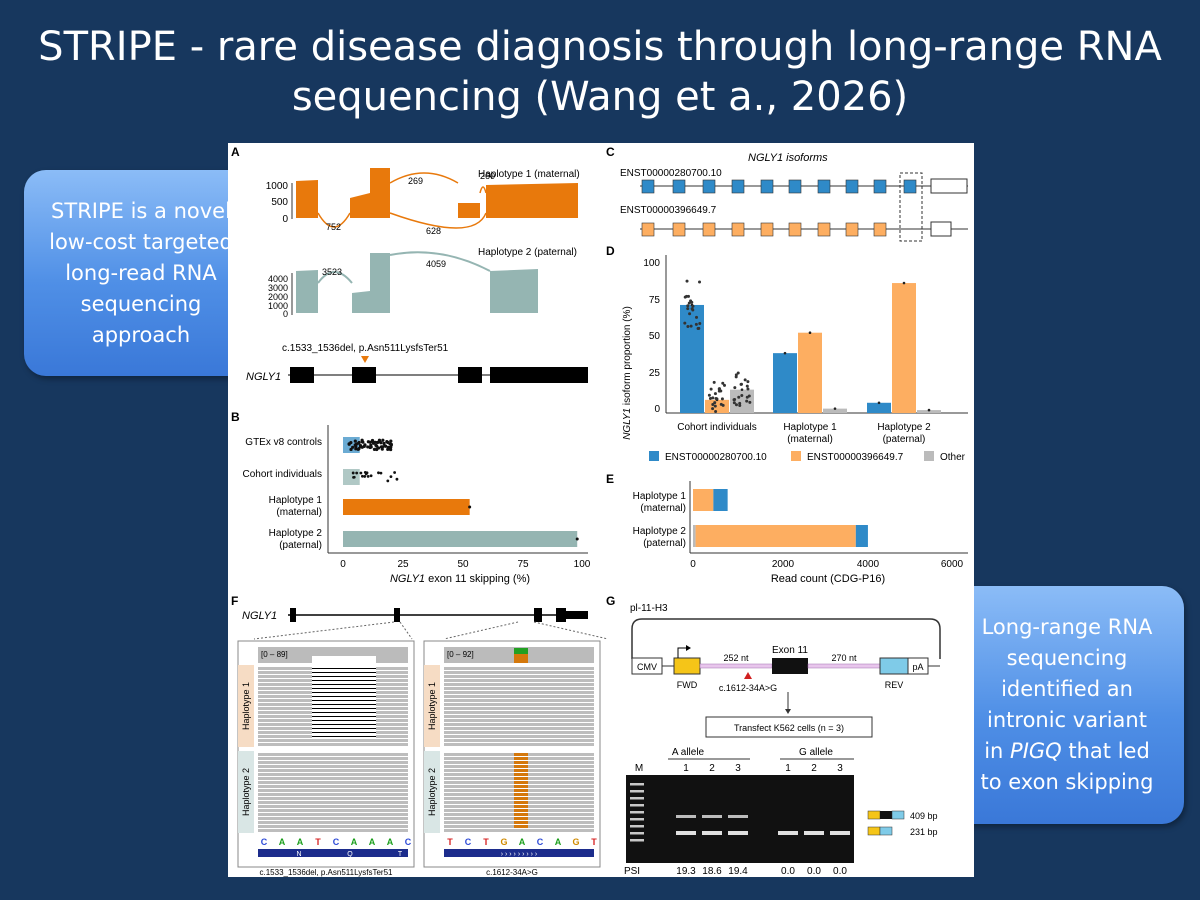 Image resolution: width=1200 pixels, height=900 pixels. I want to click on g-transfect-label: Transfect K562 cells (n = 3), so click(789, 728).